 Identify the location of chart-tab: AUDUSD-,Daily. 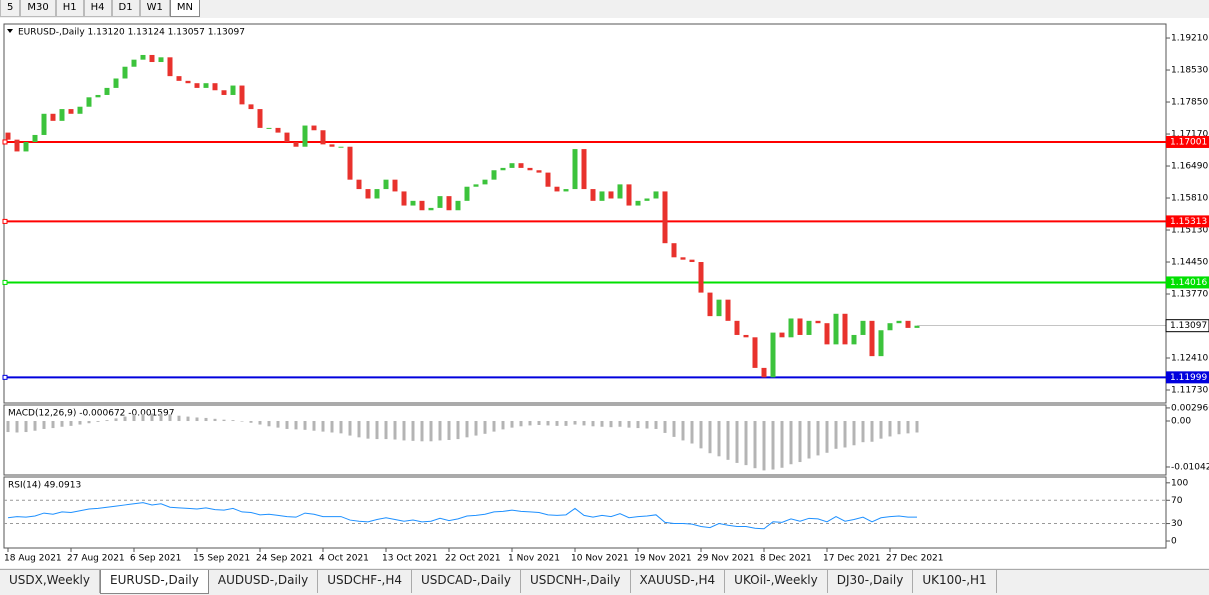
(264, 581).